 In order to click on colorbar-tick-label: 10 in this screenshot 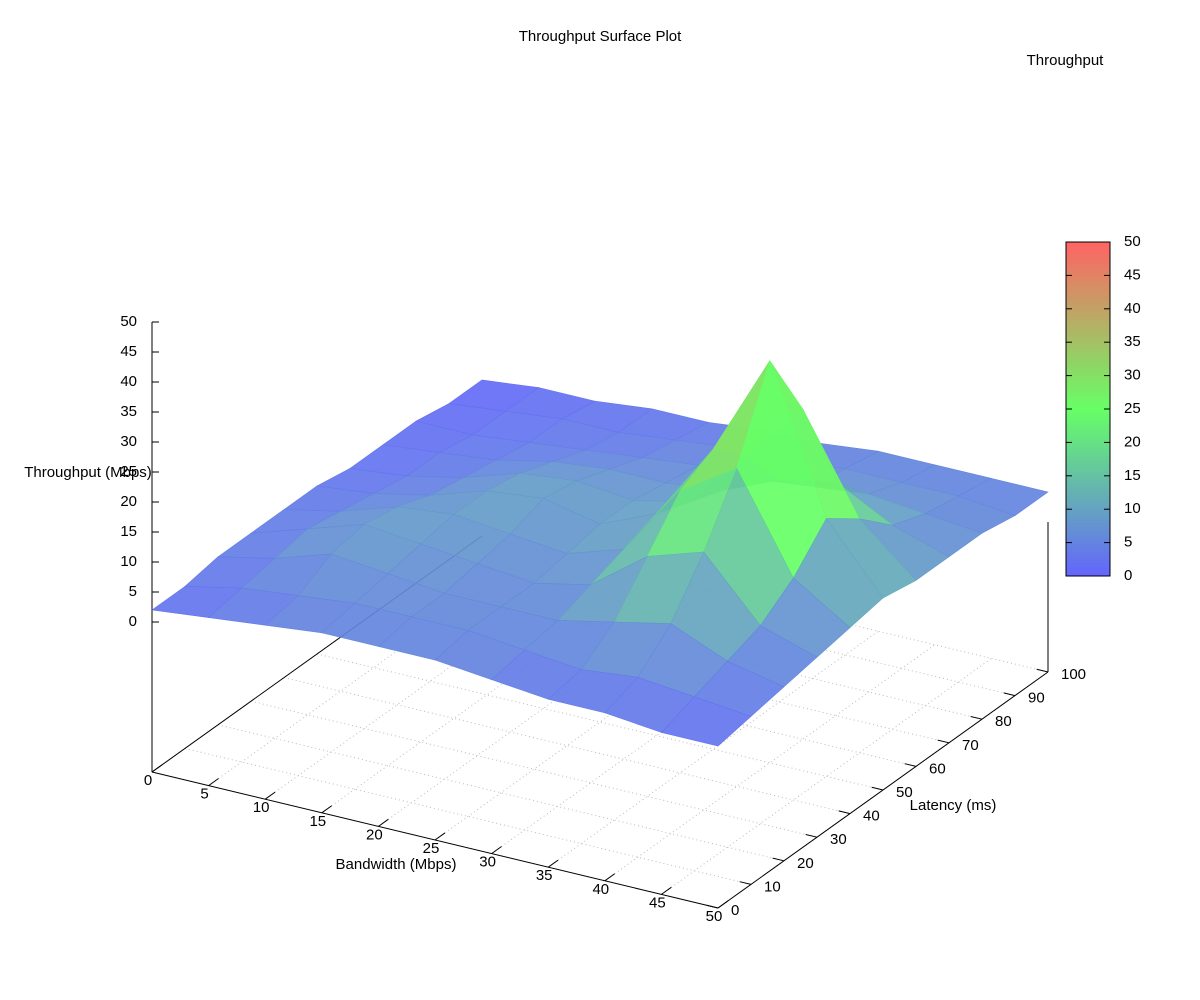, I will do `click(1132, 508)`.